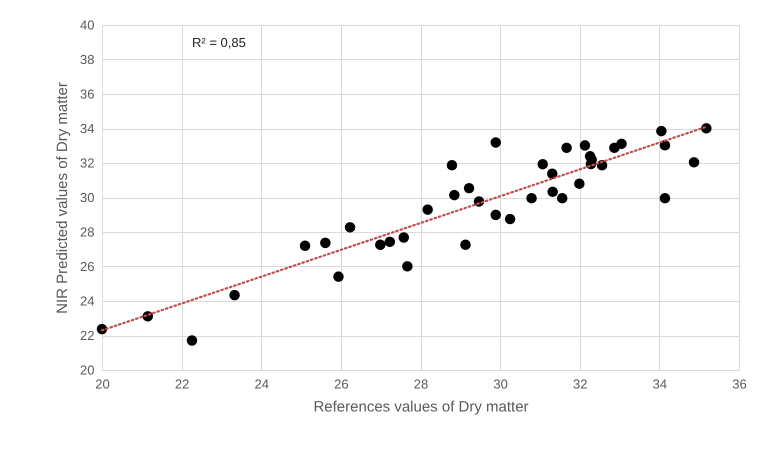 Image resolution: width=763 pixels, height=464 pixels. I want to click on x-tick-label: 30, so click(500, 384).